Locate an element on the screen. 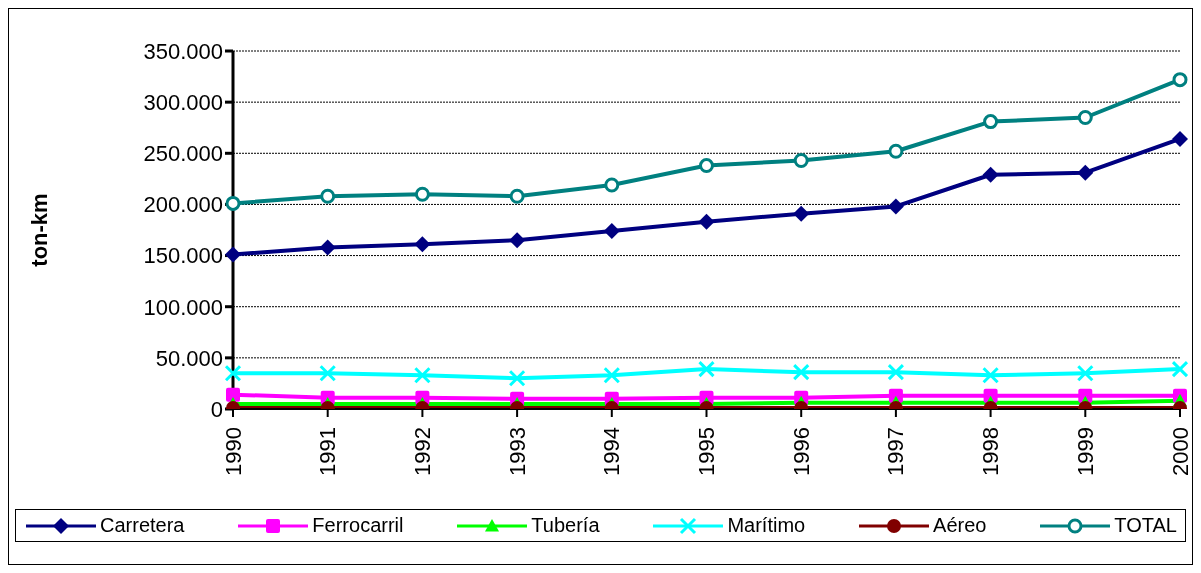 The height and width of the screenshot is (573, 1201). x-tick-label: 2000 is located at coordinates (1180, 451).